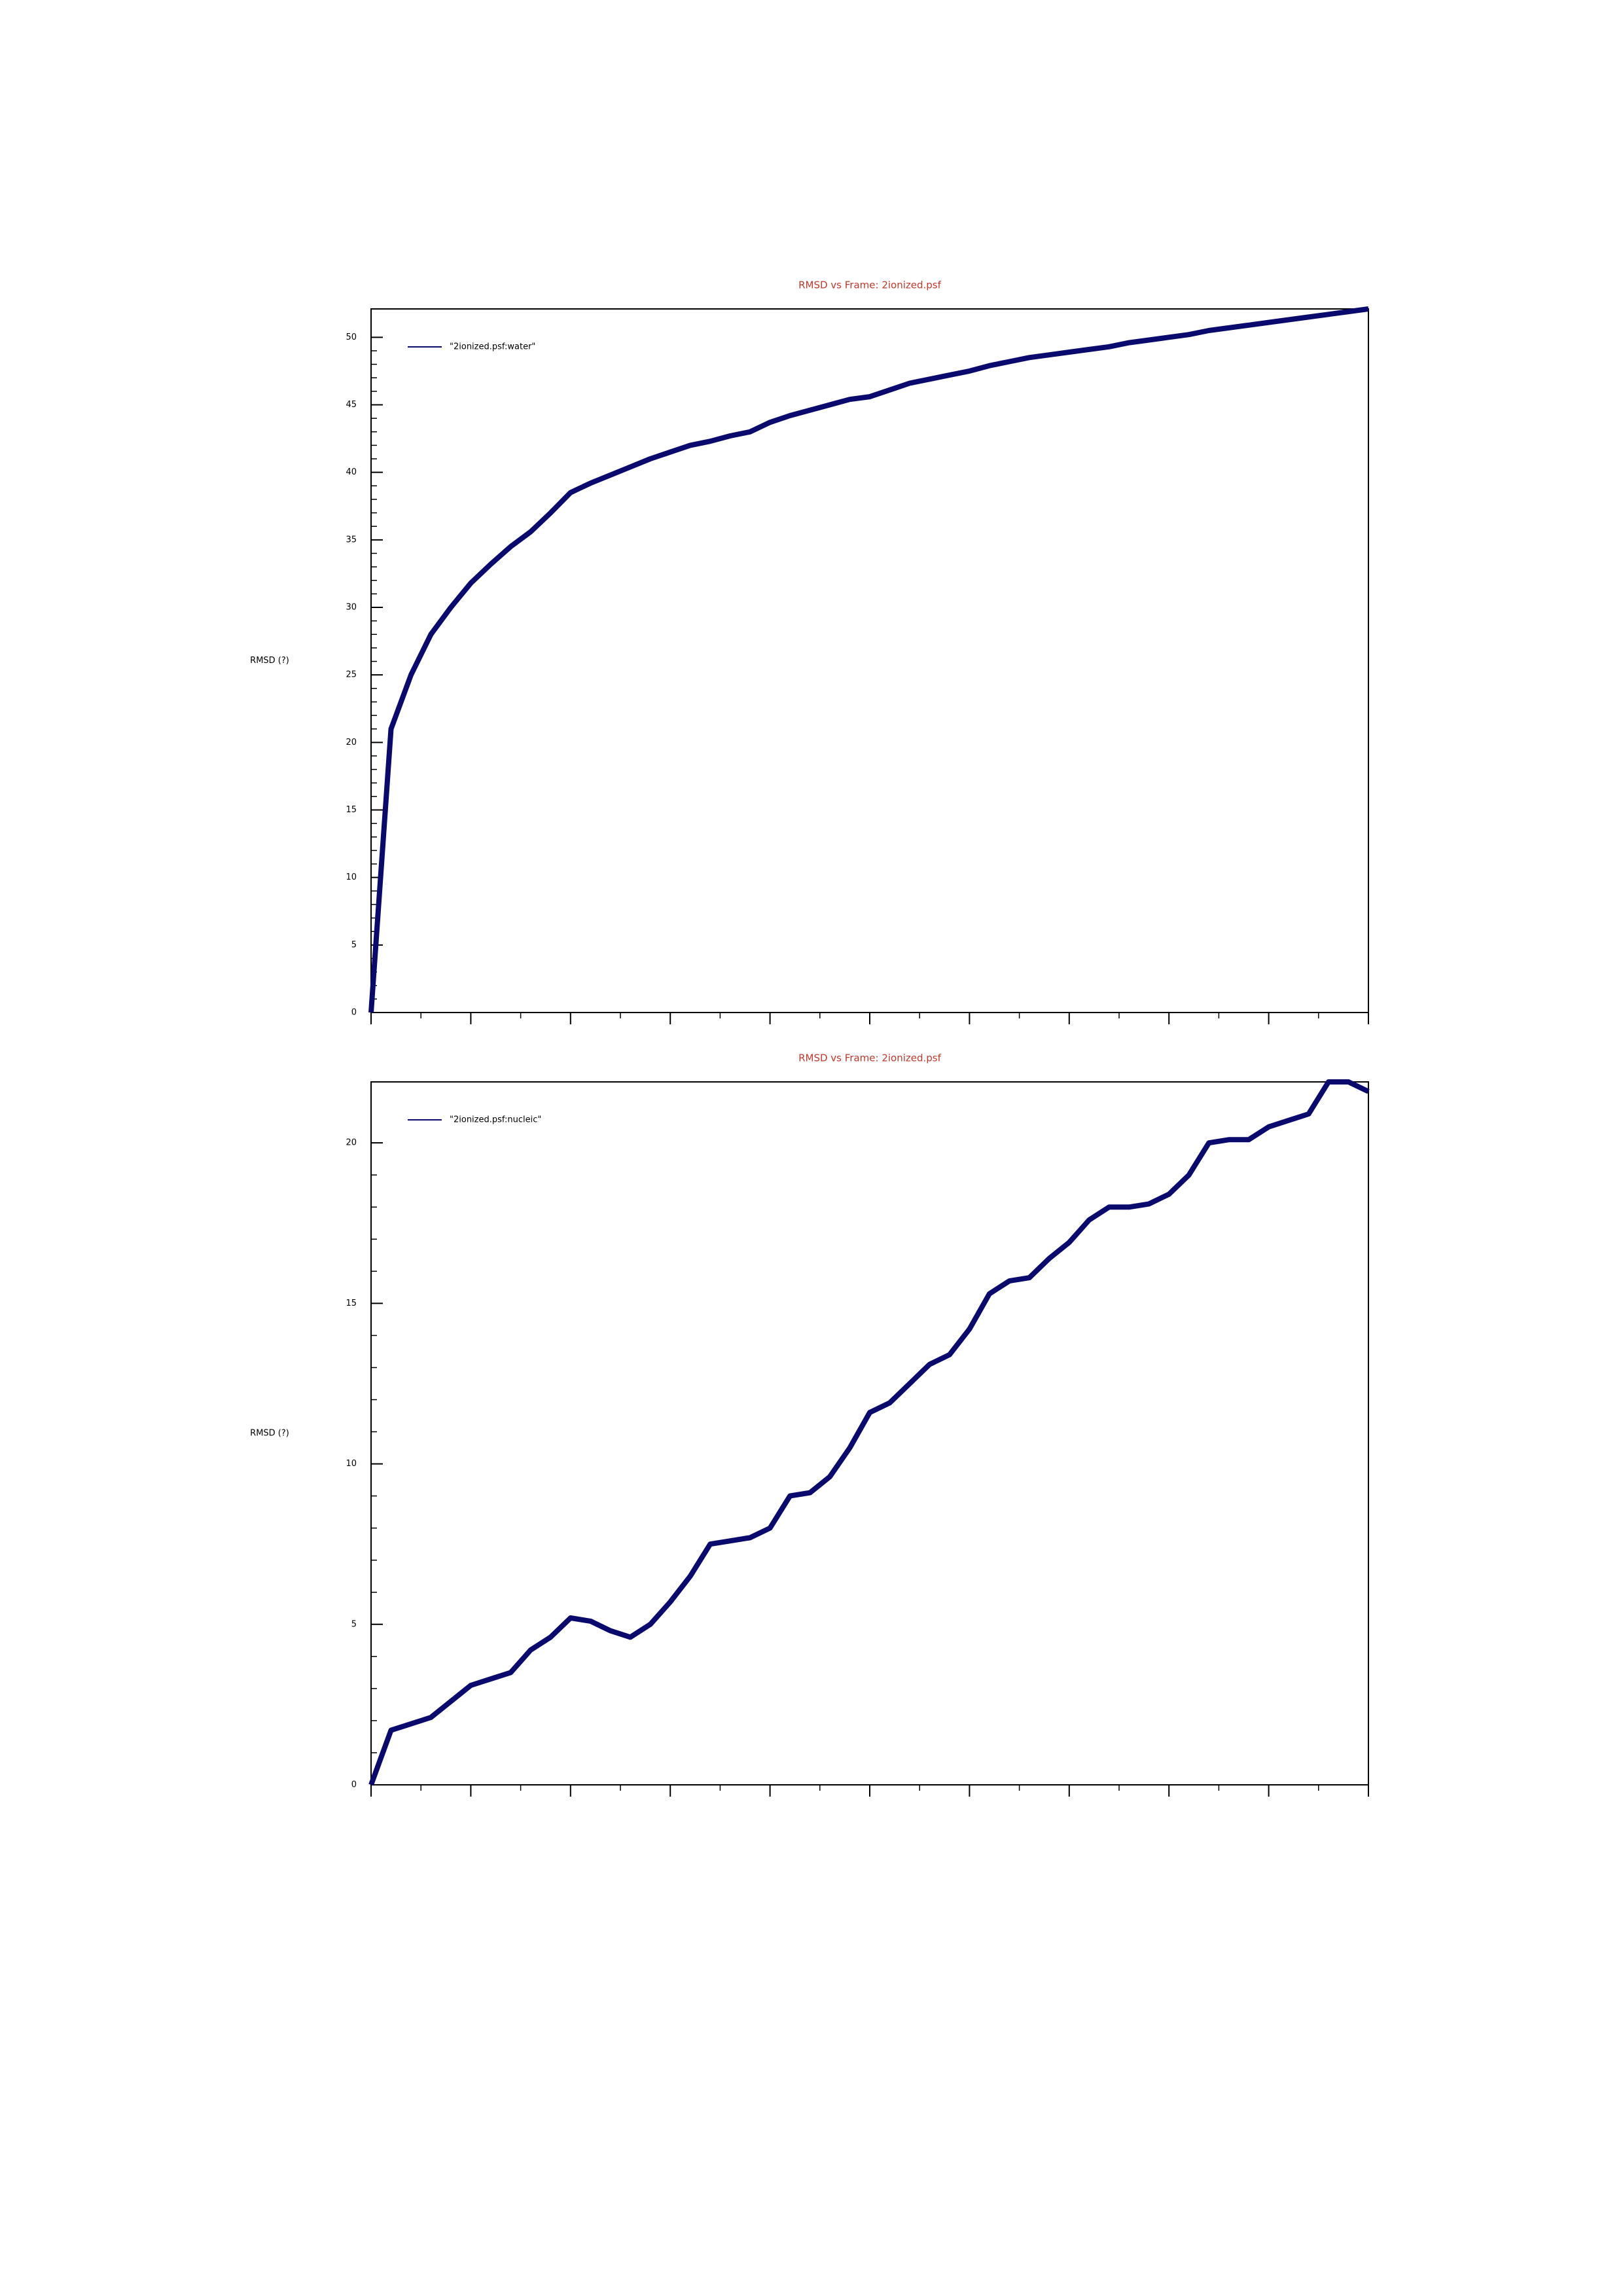 The image size is (1623, 2296). What do you see at coordinates (351, 675) in the screenshot?
I see `y-tick-label: 25` at bounding box center [351, 675].